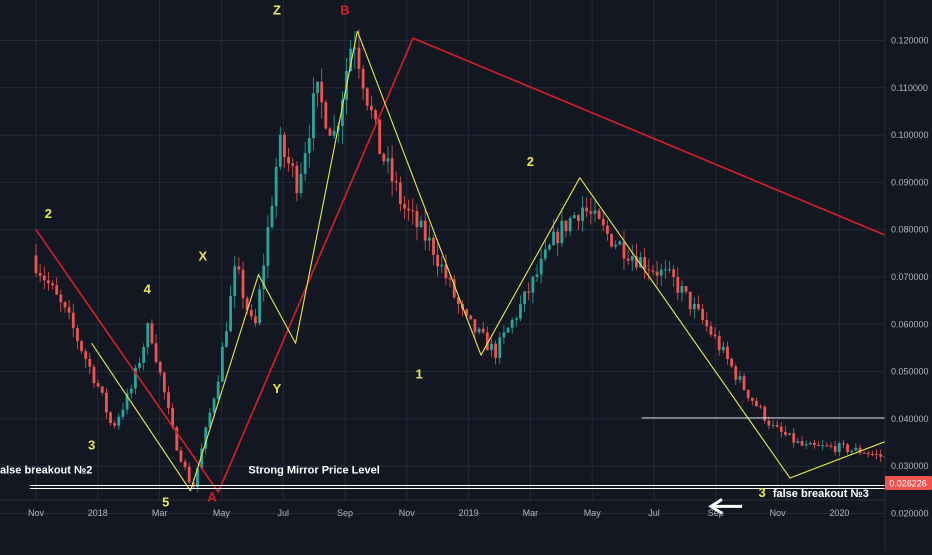 The width and height of the screenshot is (932, 555). Describe the element at coordinates (910, 182) in the screenshot. I see `price-tick-label: 0.090000` at that location.